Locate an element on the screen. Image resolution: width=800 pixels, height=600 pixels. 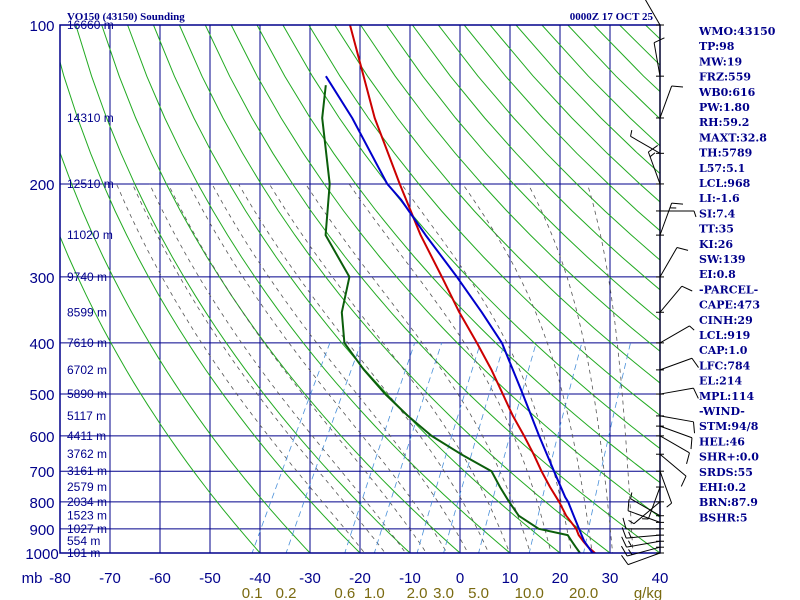
index-lfc-784: LFC:784 is located at coordinates (725, 365).